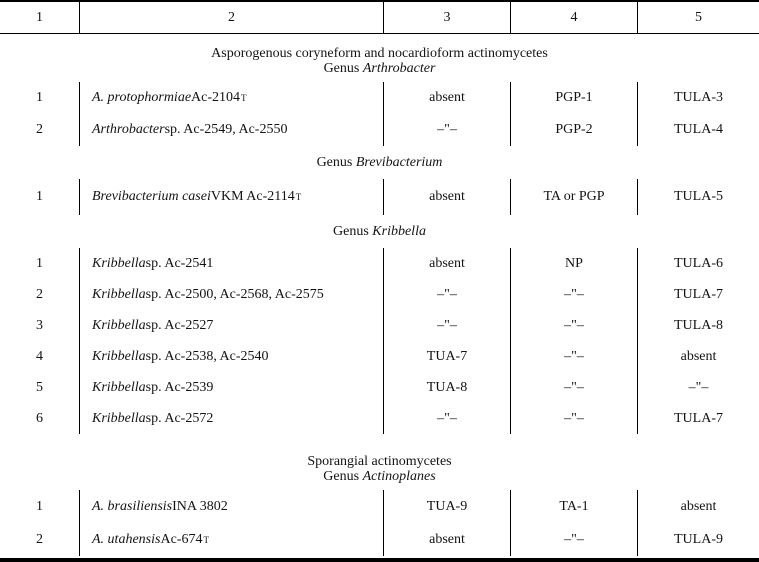  What do you see at coordinates (231, 506) in the screenshot?
I see `strain-name-cell: A. brasiliensis INA 3802` at bounding box center [231, 506].